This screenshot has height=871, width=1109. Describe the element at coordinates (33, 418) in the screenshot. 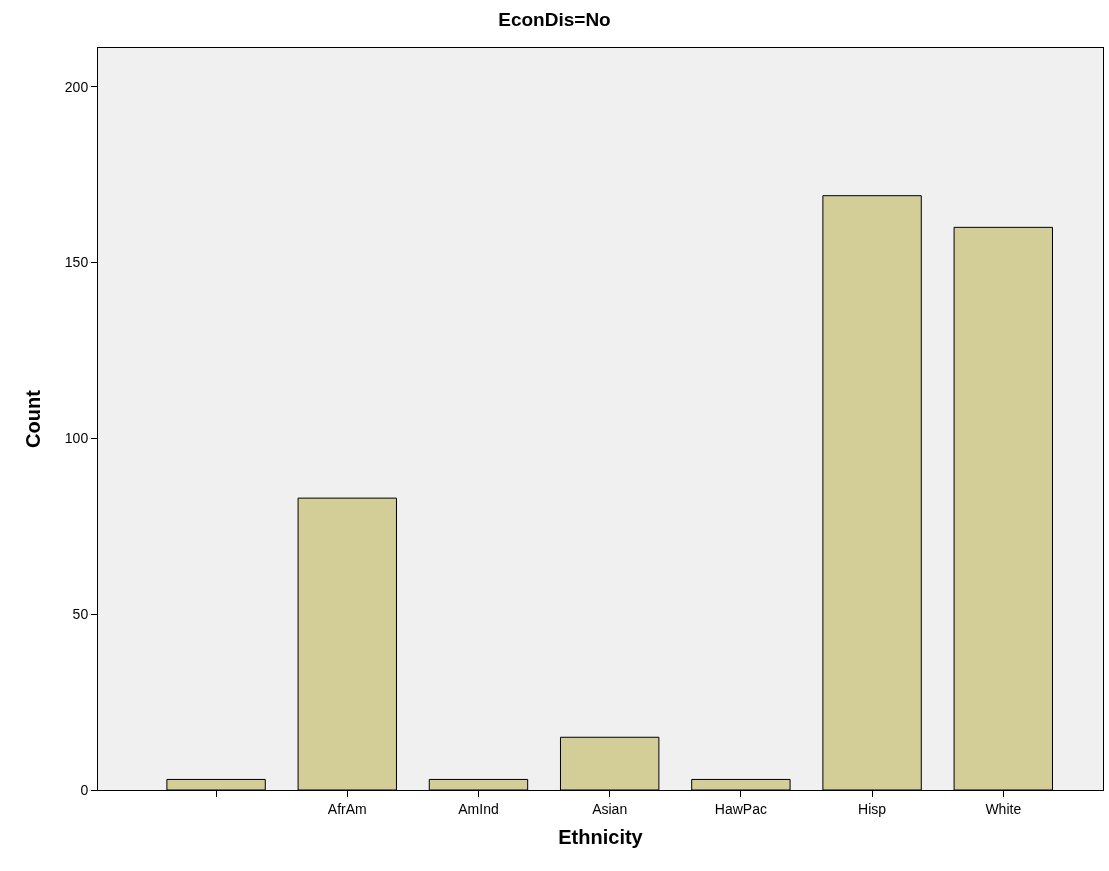

I see `y-axis-title: Count` at that location.